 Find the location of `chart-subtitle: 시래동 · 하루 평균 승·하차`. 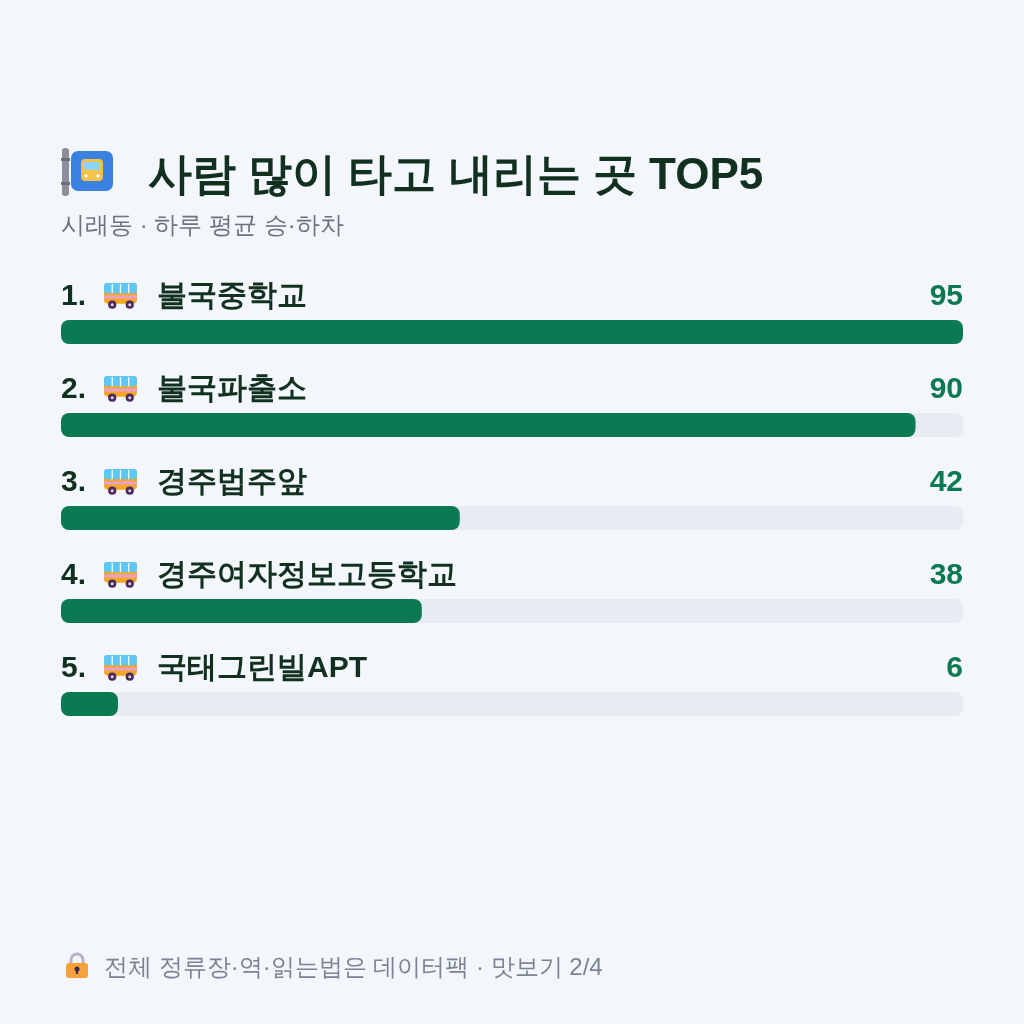

chart-subtitle: 시래동 · 하루 평균 승·하차 is located at coordinates (202, 224).